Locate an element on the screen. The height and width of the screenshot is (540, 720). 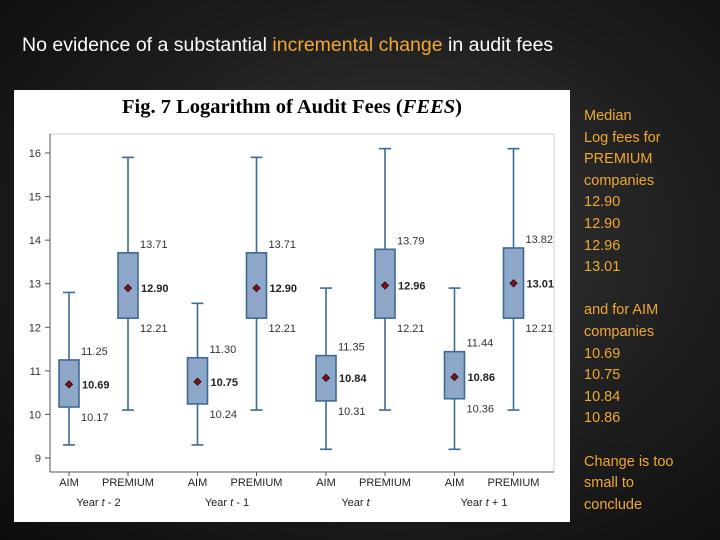
q1-label: 10.31 is located at coordinates (352, 412).